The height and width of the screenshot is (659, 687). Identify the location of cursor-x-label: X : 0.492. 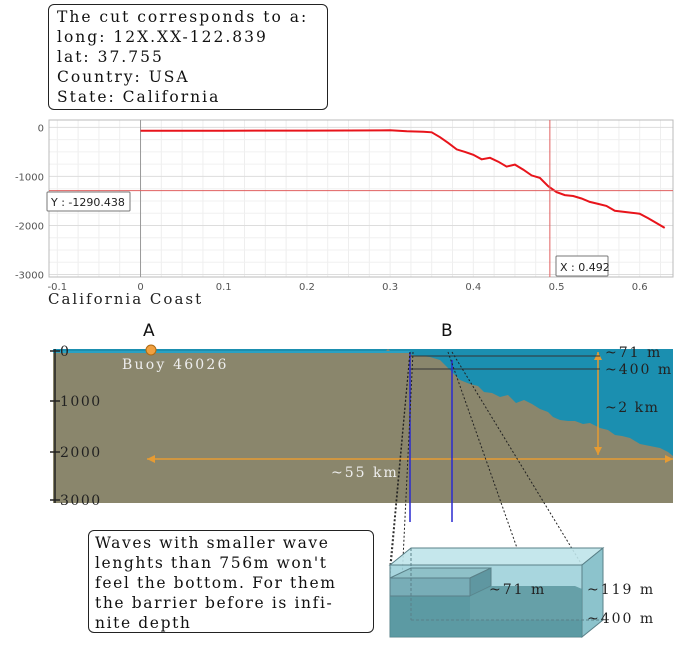
(585, 267).